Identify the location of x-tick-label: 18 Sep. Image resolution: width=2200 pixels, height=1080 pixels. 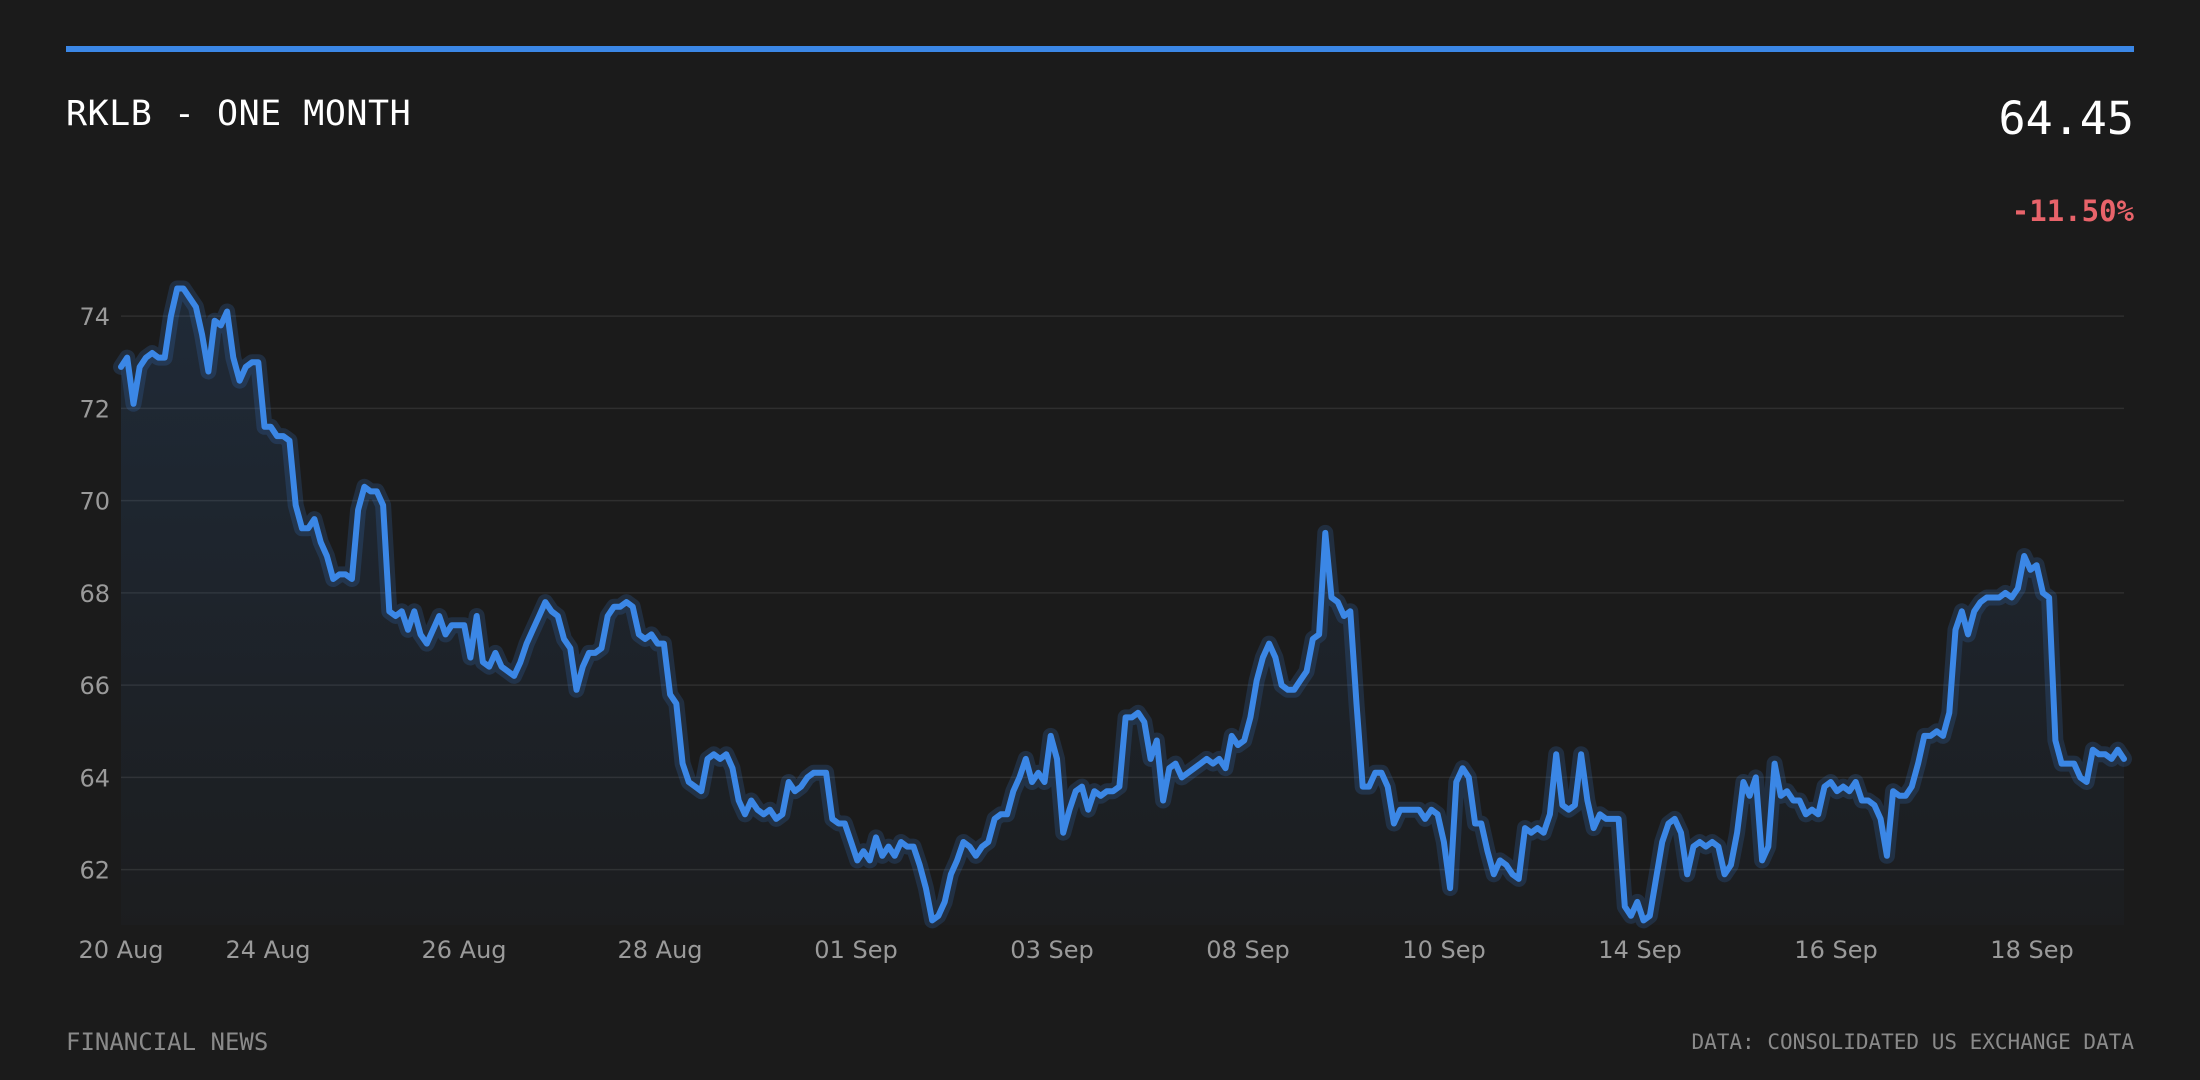
(2031, 950).